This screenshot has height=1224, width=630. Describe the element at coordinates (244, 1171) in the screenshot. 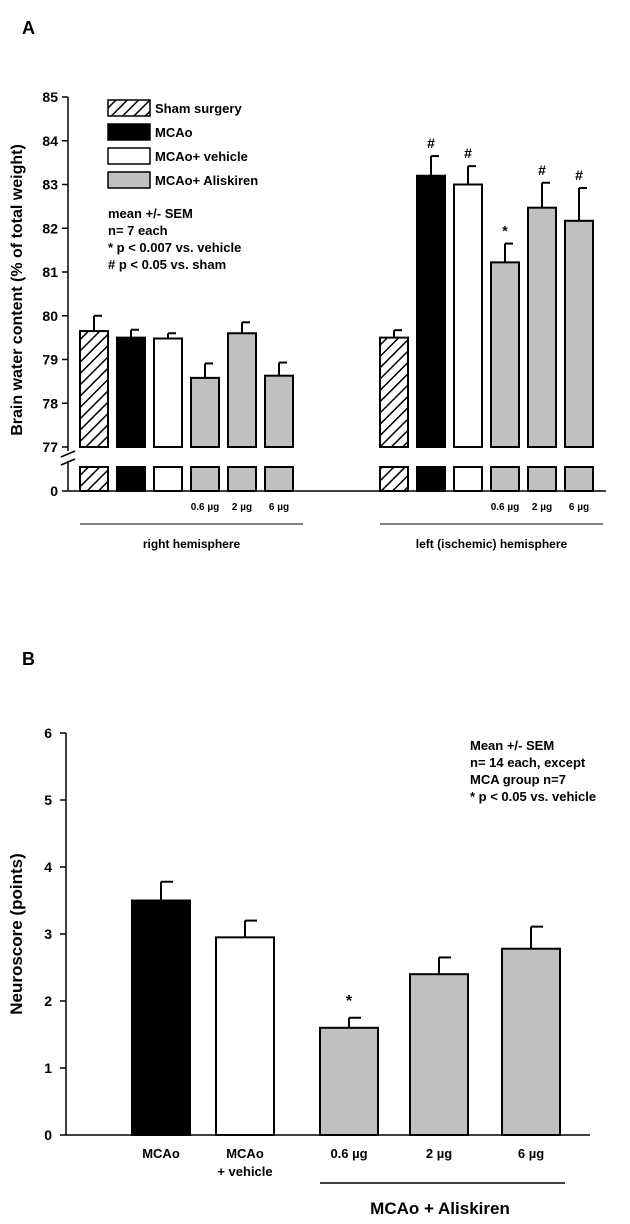

I see `x-tick-label-b-line2: + vehicle` at that location.